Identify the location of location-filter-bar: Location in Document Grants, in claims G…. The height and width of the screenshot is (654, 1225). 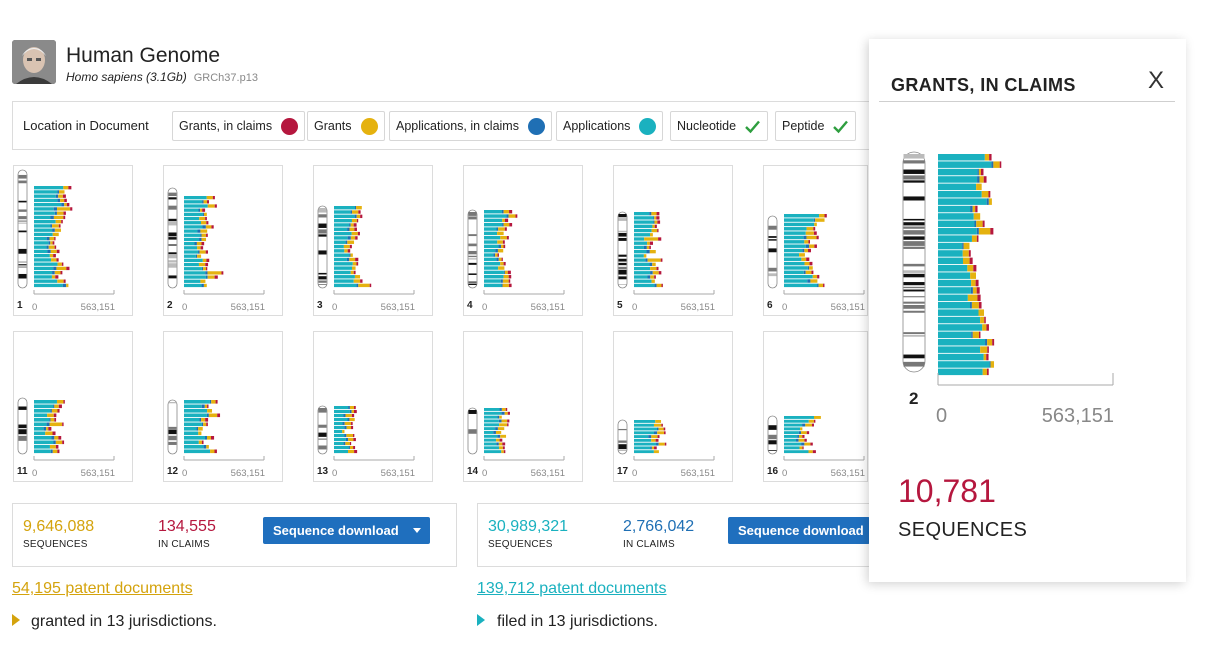
(442, 125).